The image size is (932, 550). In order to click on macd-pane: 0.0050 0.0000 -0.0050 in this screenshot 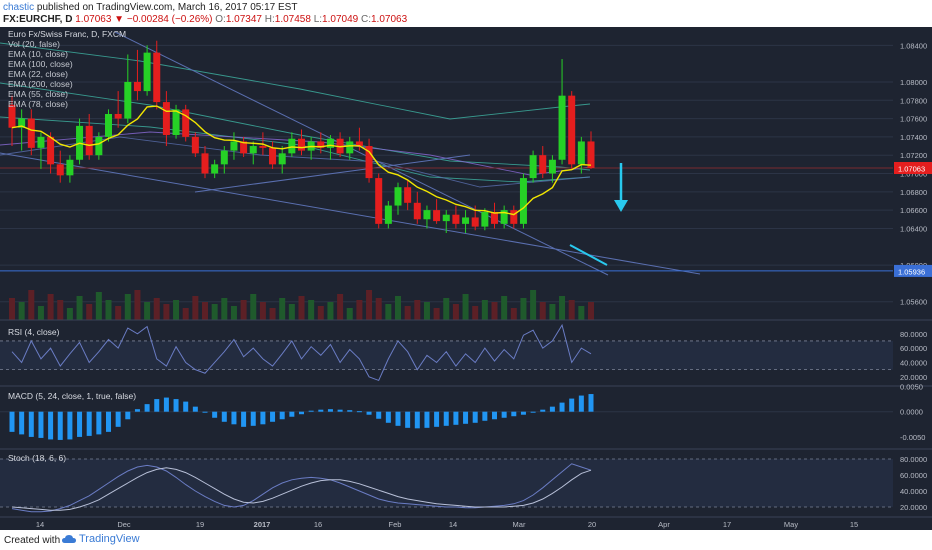, I will do `click(466, 416)`.